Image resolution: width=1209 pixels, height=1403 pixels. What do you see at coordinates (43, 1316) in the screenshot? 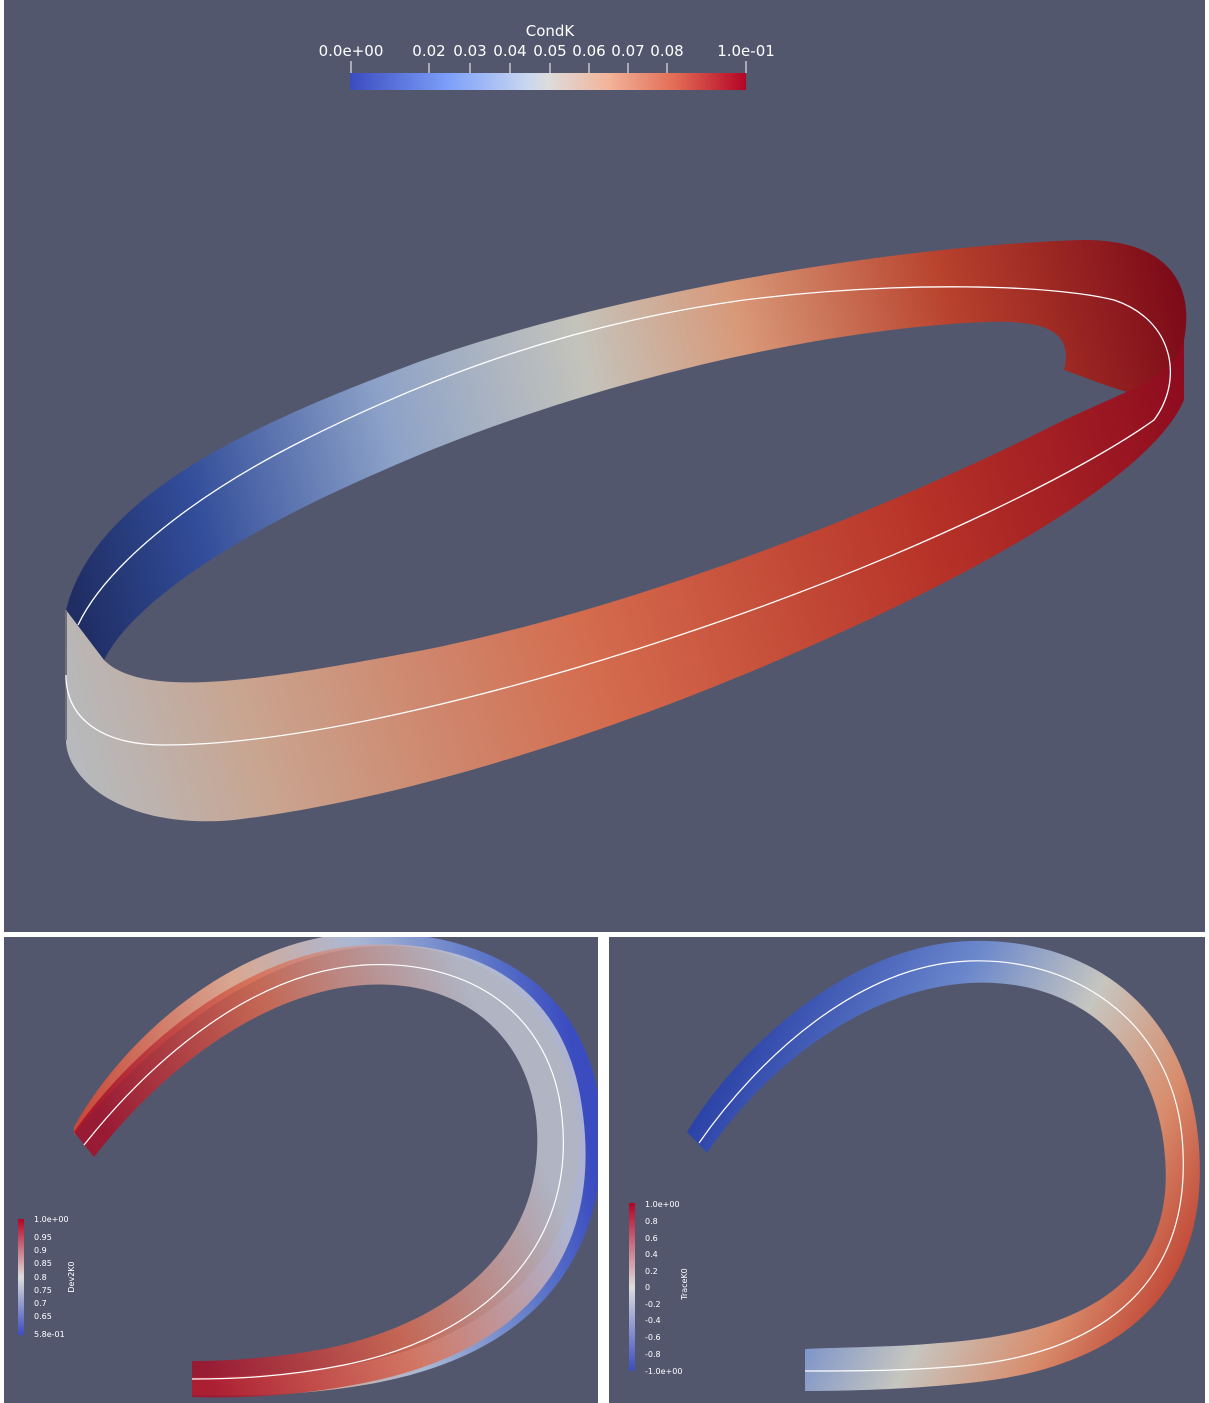
I see `colorbar-tick-label: 0.65` at bounding box center [43, 1316].